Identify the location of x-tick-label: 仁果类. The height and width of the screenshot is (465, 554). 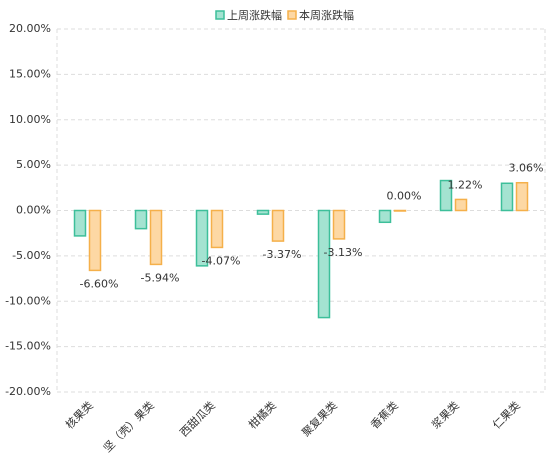
(506, 414).